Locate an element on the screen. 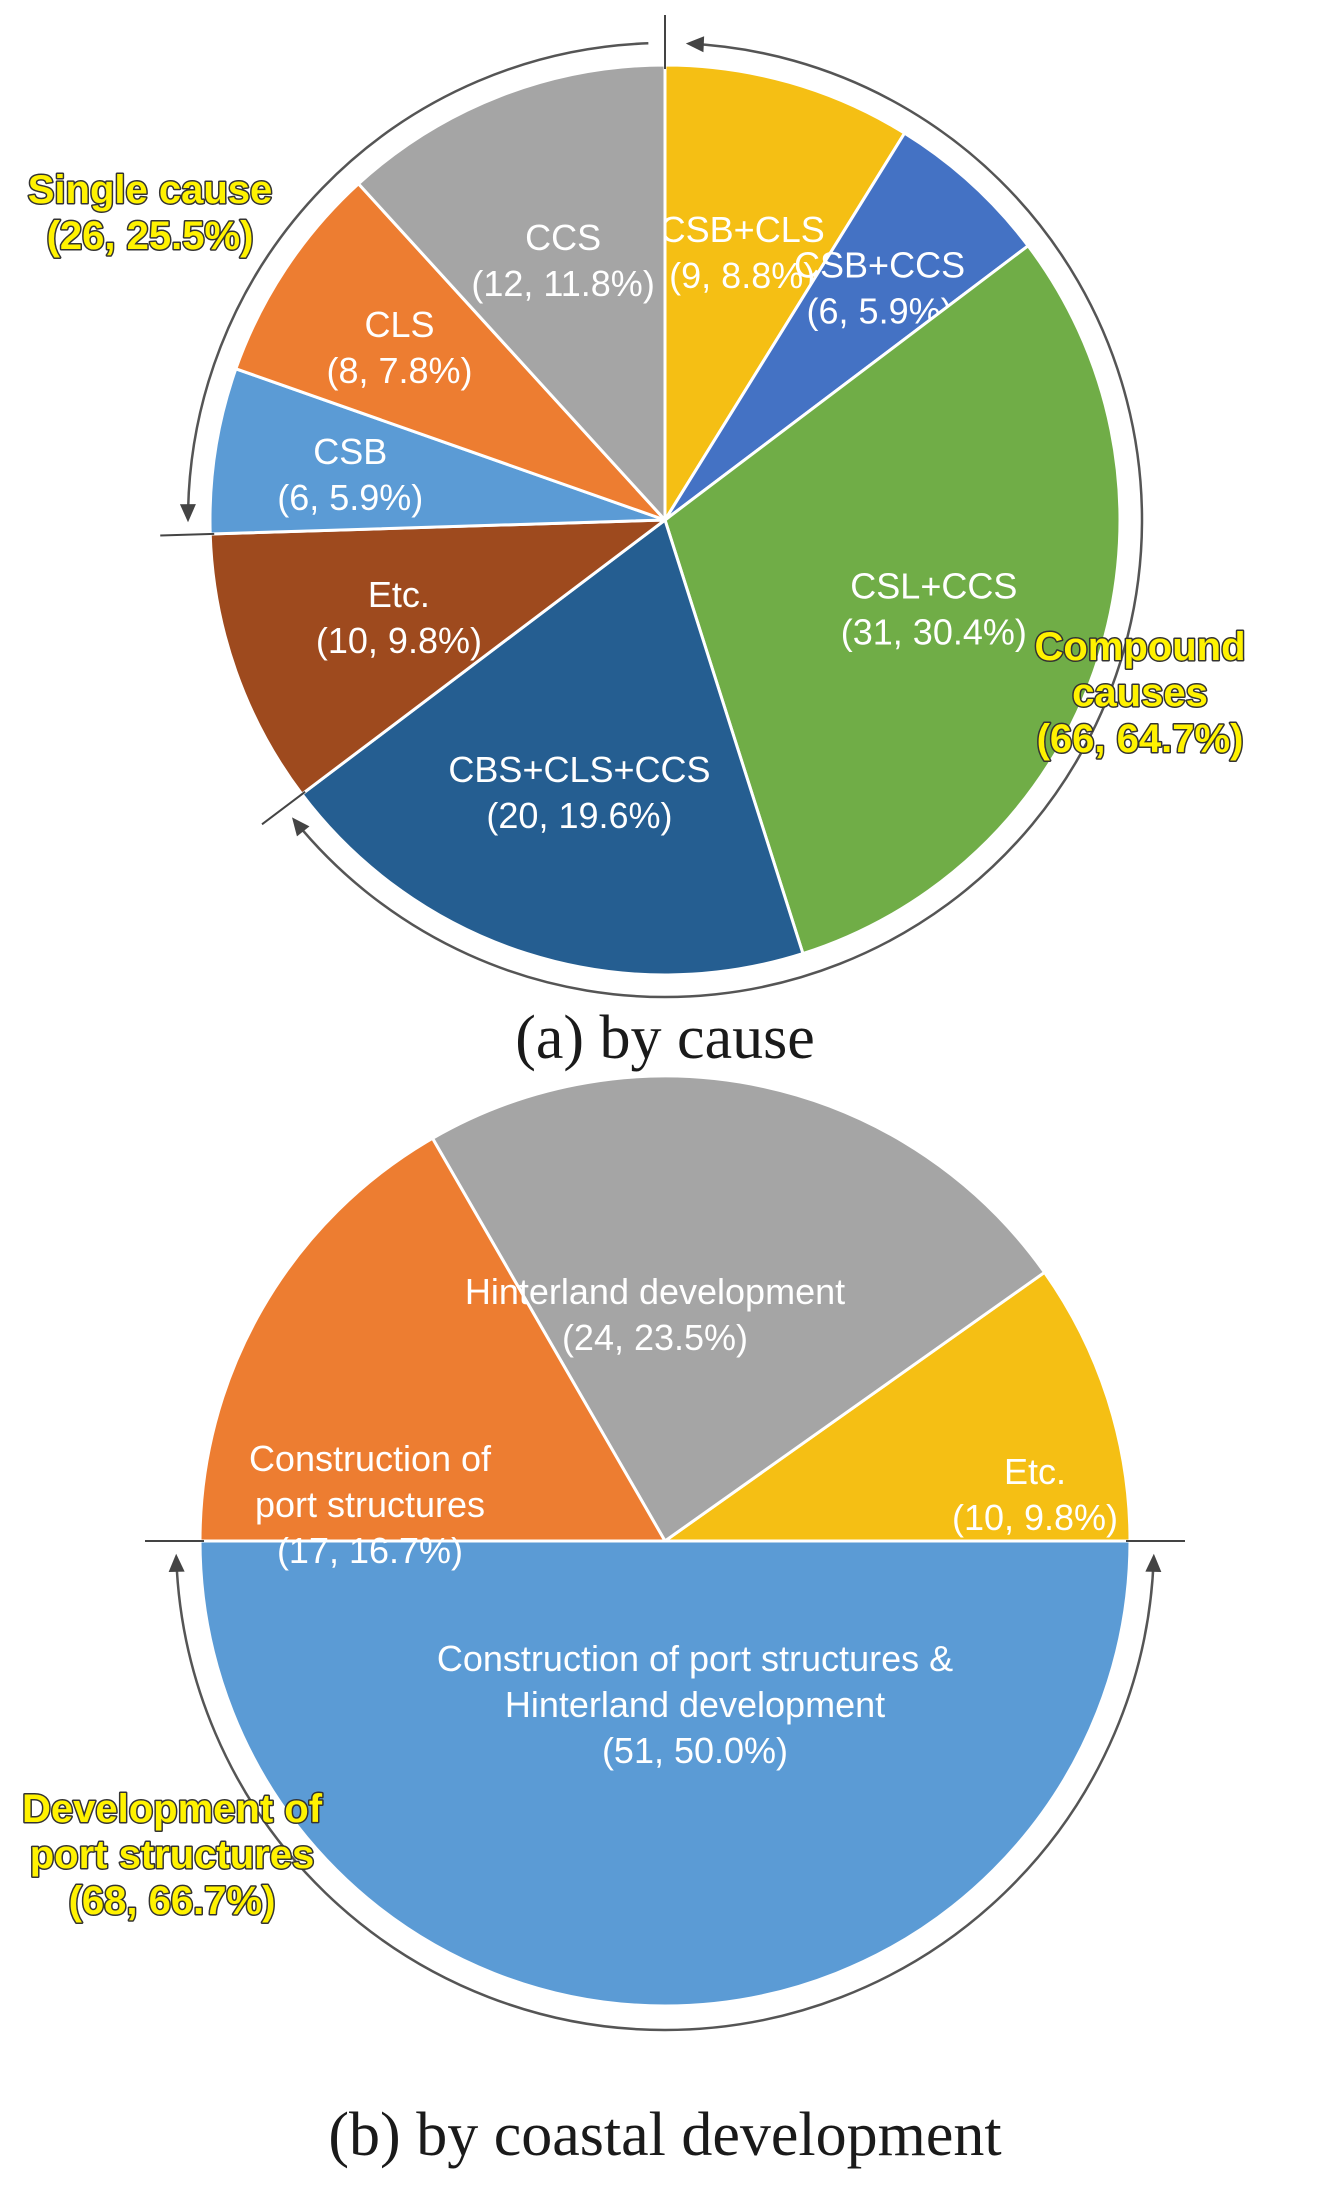  group-label-single-cause-line-1: Single cause is located at coordinates (150, 190).